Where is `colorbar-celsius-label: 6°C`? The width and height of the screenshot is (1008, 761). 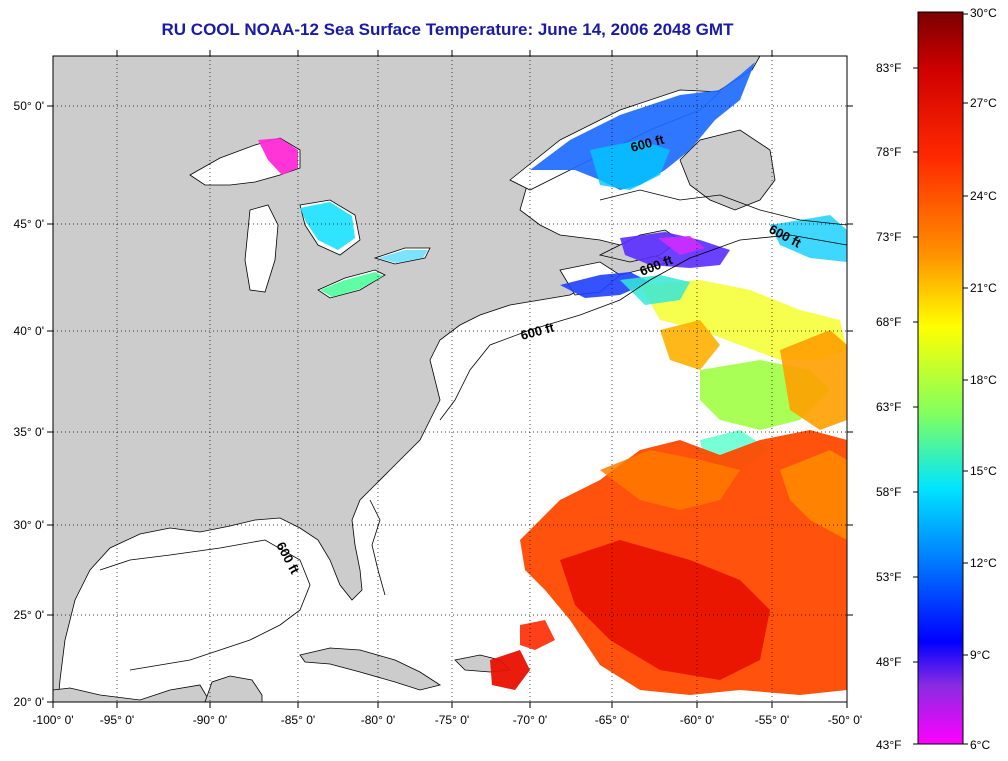
colorbar-celsius-label: 6°C is located at coordinates (980, 745).